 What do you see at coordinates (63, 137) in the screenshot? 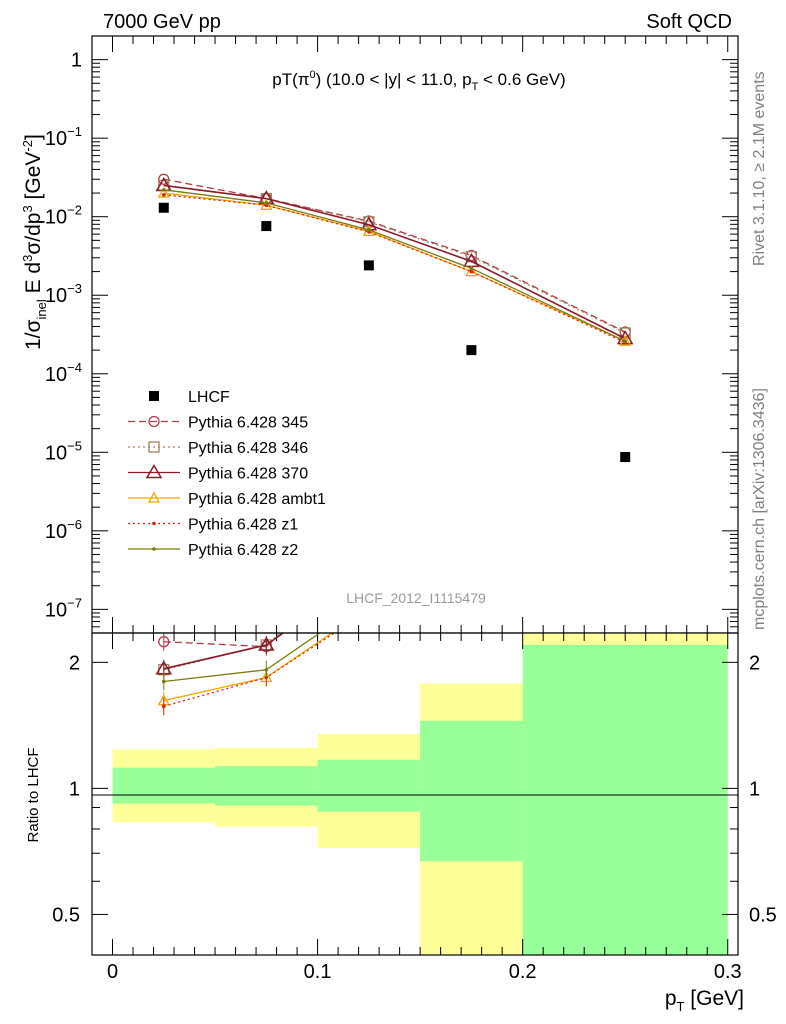
I see `main-y-tick-label: 10⁻¹` at bounding box center [63, 137].